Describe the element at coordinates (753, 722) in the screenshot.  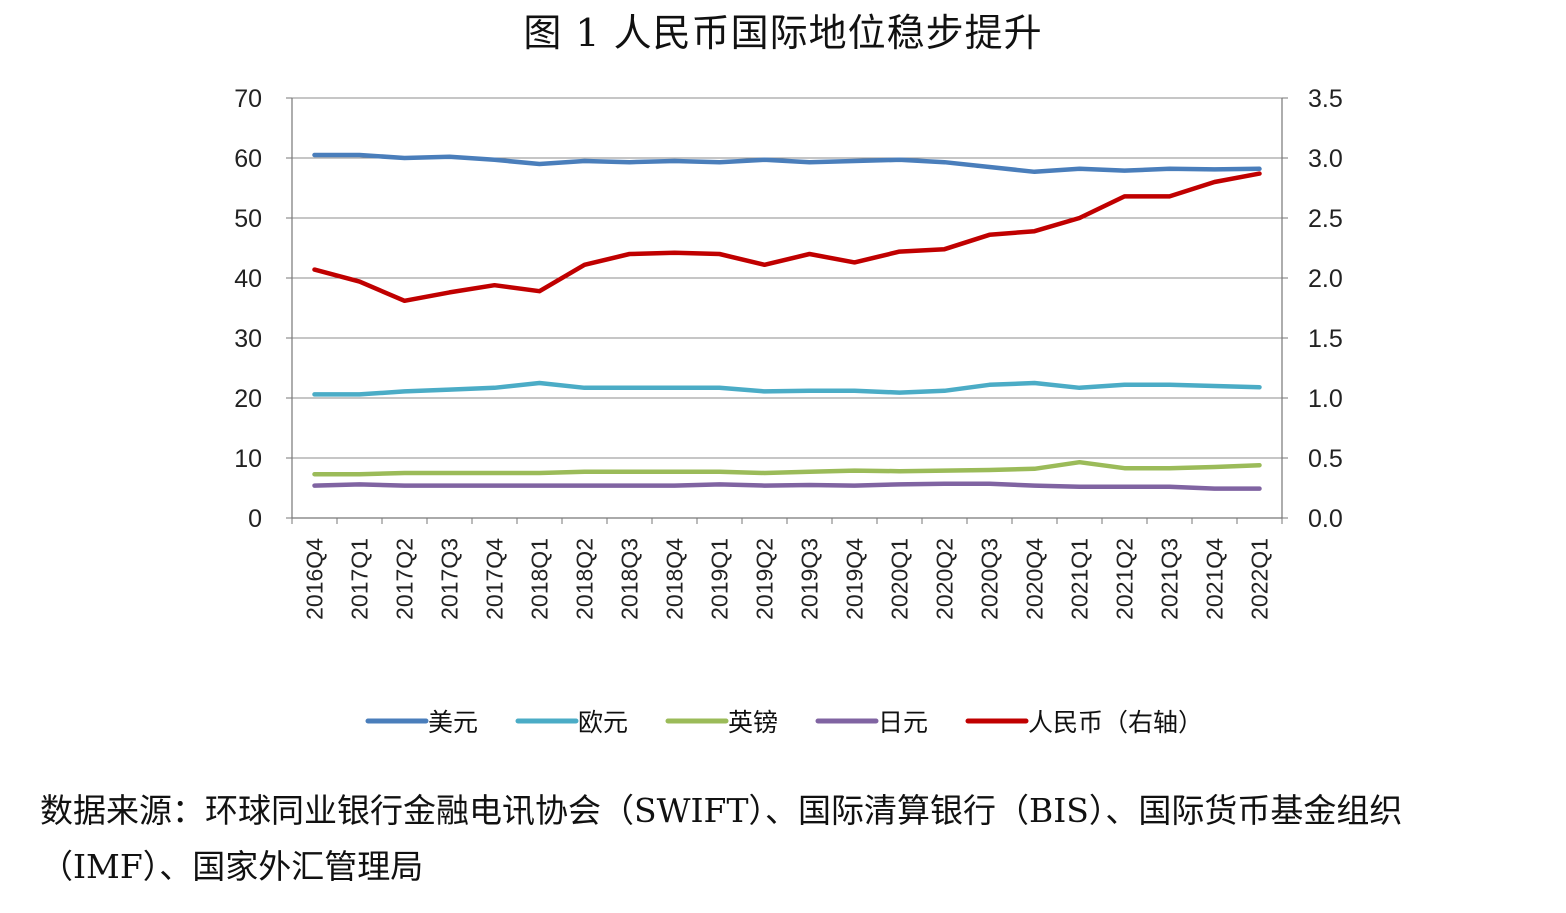
I see `legend-label: 英镑` at that location.